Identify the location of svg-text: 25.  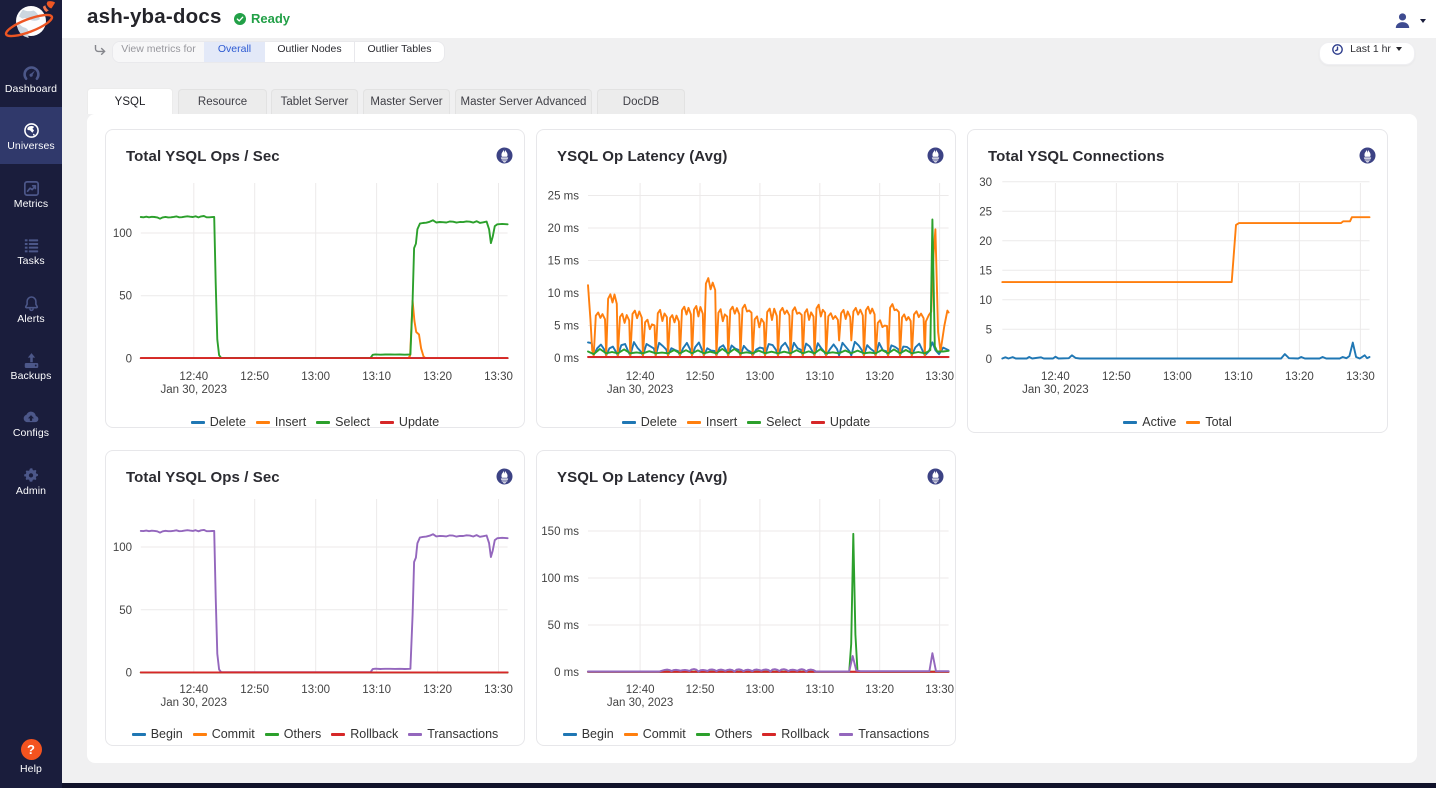
(985, 212).